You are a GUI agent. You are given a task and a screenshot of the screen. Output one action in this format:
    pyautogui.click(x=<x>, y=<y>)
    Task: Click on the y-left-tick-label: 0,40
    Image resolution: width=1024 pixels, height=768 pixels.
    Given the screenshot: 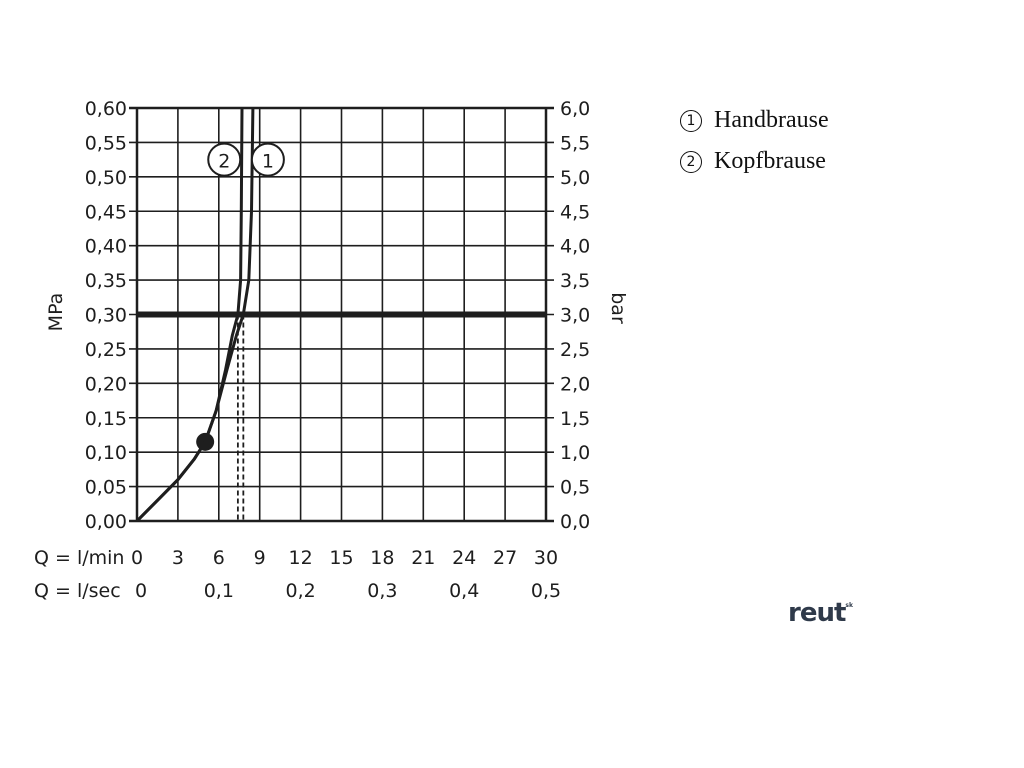 What is the action you would take?
    pyautogui.click(x=106, y=247)
    